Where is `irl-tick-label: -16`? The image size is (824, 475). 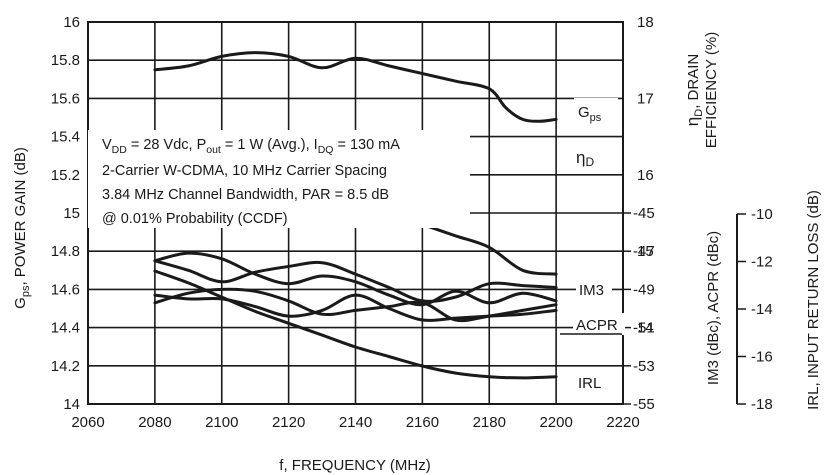
irl-tick-label: -16 is located at coordinates (762, 357).